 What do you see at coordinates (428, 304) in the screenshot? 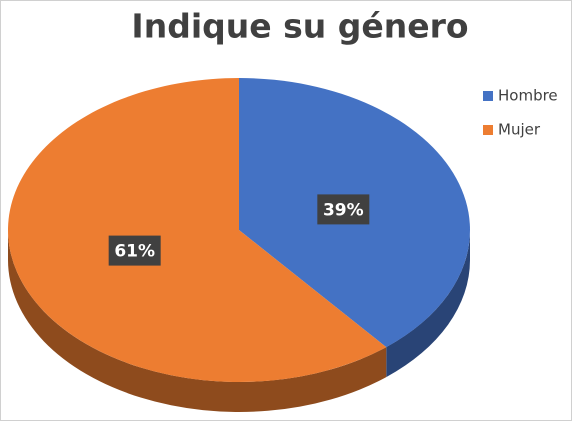
I see `pie-side` at bounding box center [428, 304].